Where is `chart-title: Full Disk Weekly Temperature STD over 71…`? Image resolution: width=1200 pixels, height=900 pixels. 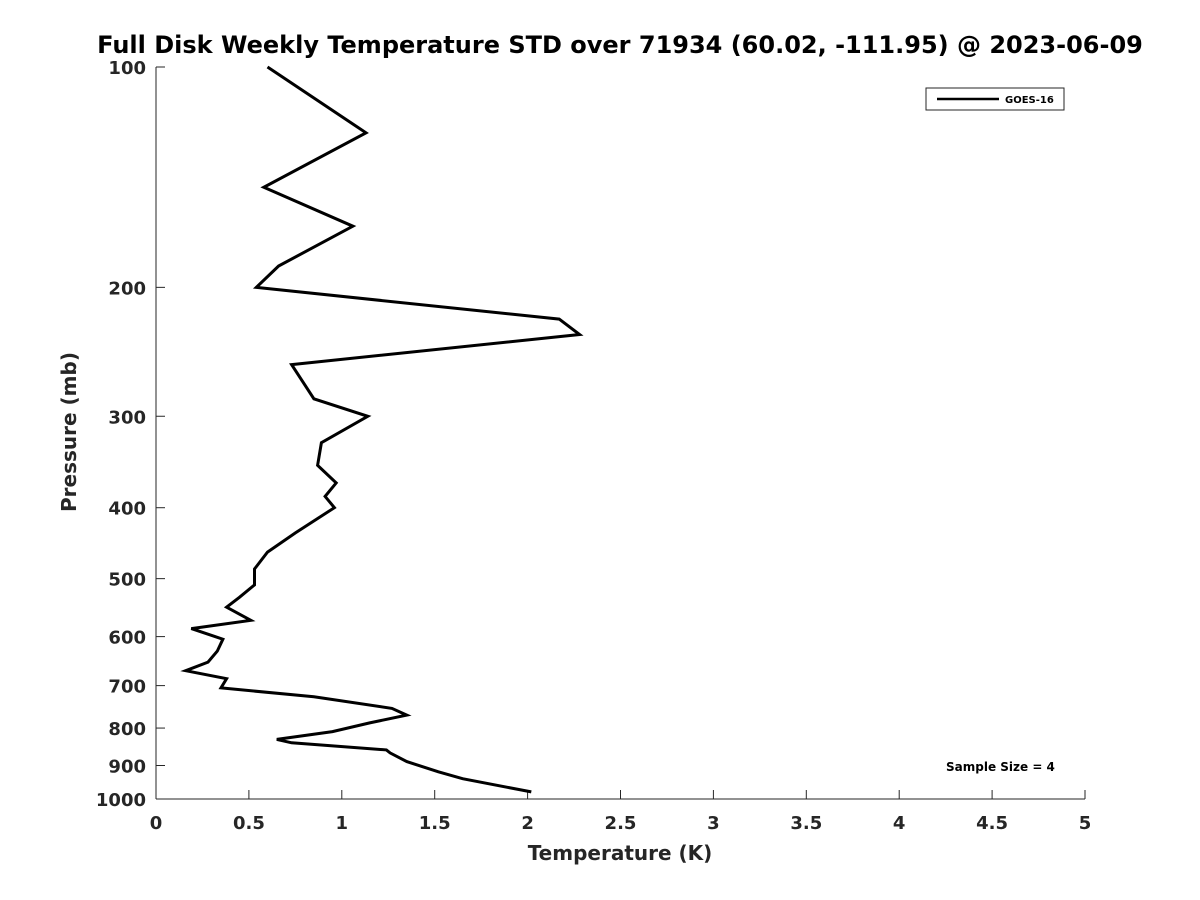
chart-title: Full Disk Weekly Temperature STD over 71… is located at coordinates (620, 45).